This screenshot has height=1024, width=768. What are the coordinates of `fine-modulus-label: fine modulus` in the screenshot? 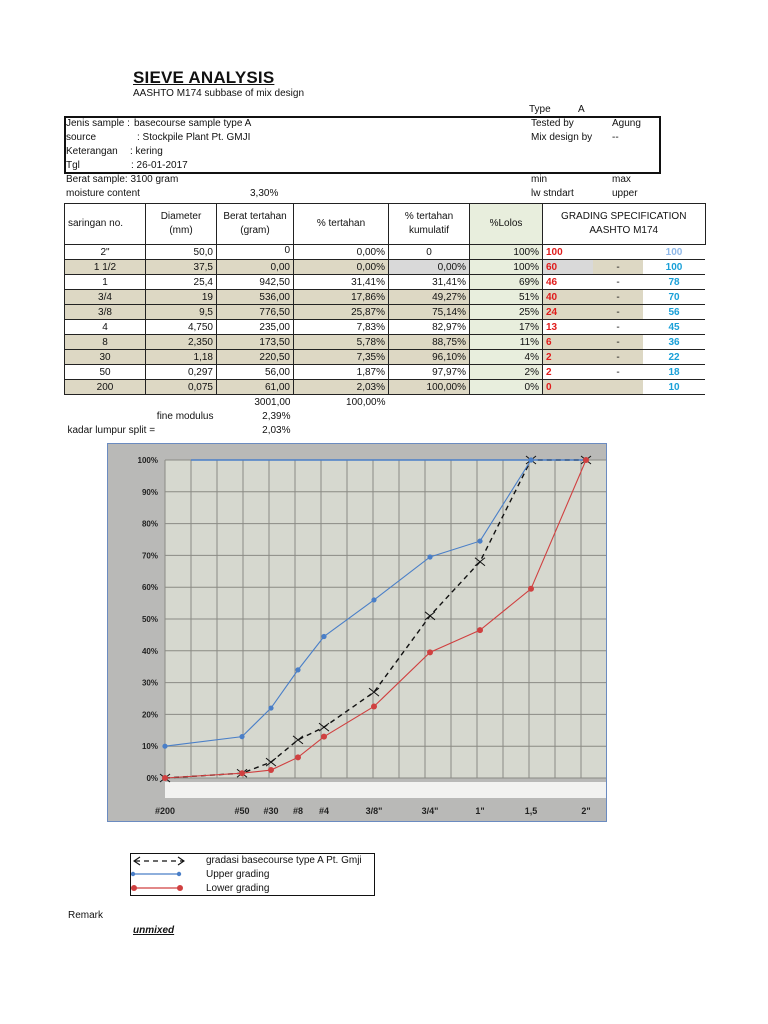 It's located at (185, 416).